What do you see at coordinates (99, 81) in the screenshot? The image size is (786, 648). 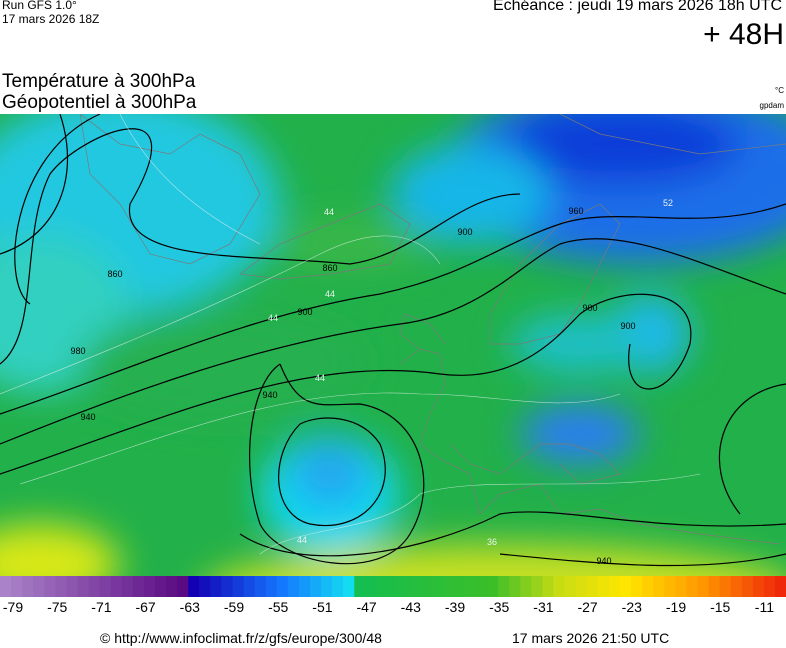 I see `title: Température à 300hPa` at bounding box center [99, 81].